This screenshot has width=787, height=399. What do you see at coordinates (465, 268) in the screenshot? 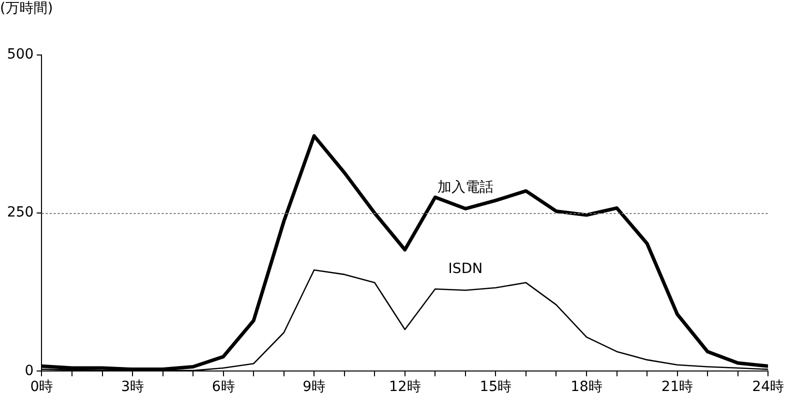
I see `series-label: ISDN` at bounding box center [465, 268].